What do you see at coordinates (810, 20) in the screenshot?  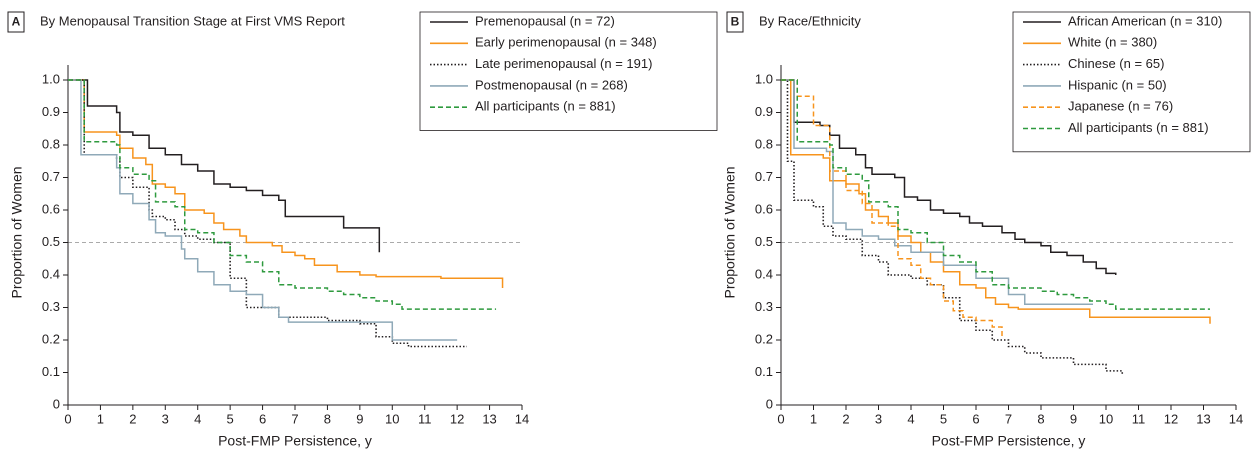 I see `chart-title: By Race/Ethnicity` at bounding box center [810, 20].